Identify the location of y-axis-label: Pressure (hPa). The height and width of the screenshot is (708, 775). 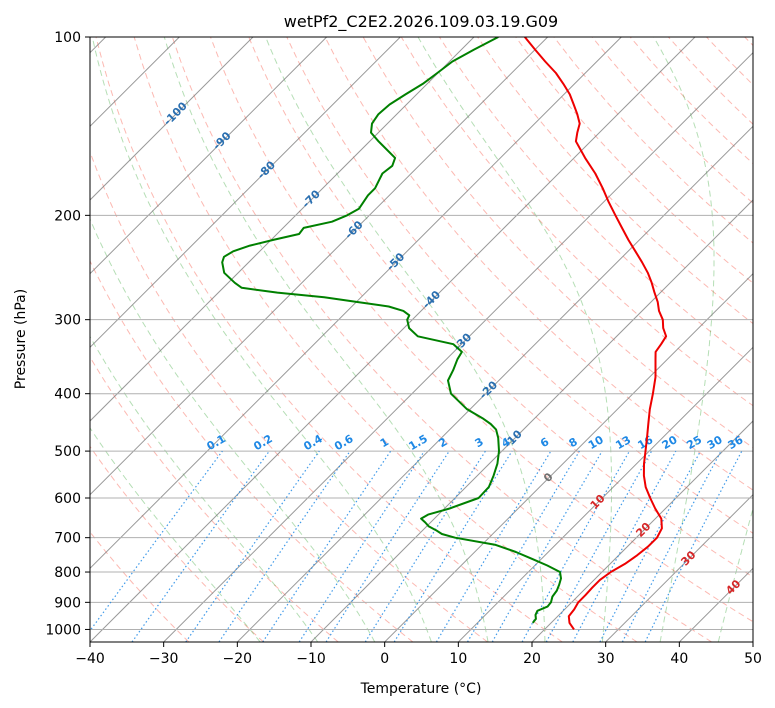
(21, 339).